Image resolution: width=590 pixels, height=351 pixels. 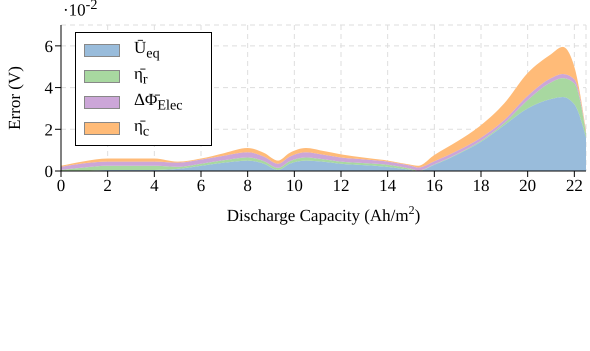 What do you see at coordinates (481, 186) in the screenshot?
I see `x-tick-label: 18` at bounding box center [481, 186].